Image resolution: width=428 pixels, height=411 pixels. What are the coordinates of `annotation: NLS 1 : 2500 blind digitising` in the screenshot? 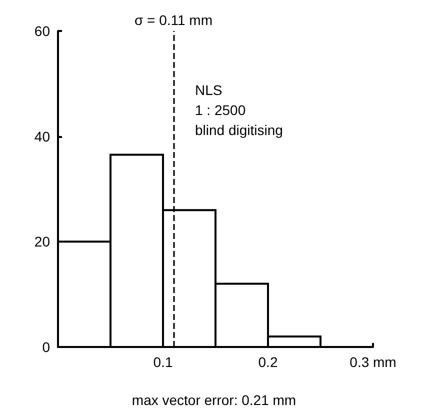 It's located at (239, 110).